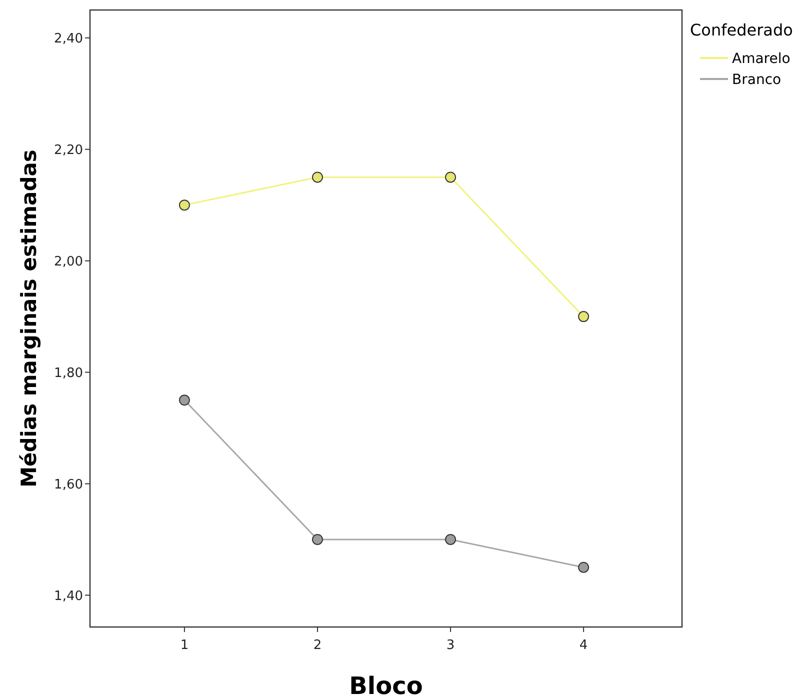 The height and width of the screenshot is (699, 810). What do you see at coordinates (29, 319) in the screenshot?
I see `y-axis-title: Médias marginais estimadas` at bounding box center [29, 319].